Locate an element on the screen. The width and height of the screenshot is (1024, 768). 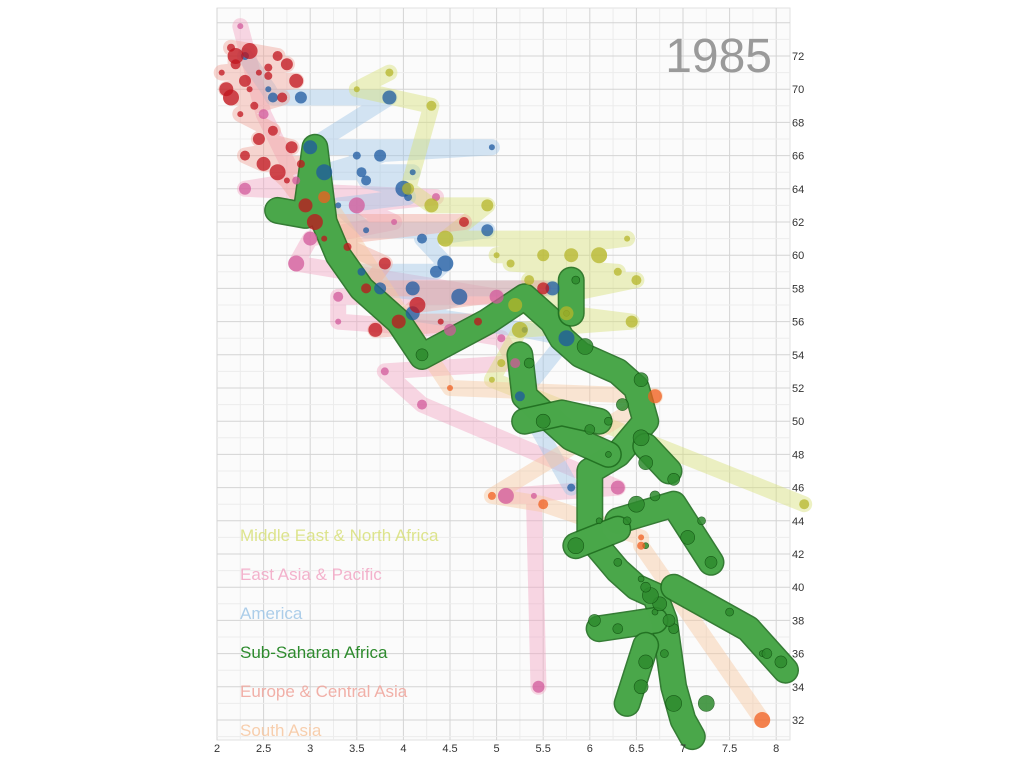
x-tick-label: 2 is located at coordinates (217, 749).